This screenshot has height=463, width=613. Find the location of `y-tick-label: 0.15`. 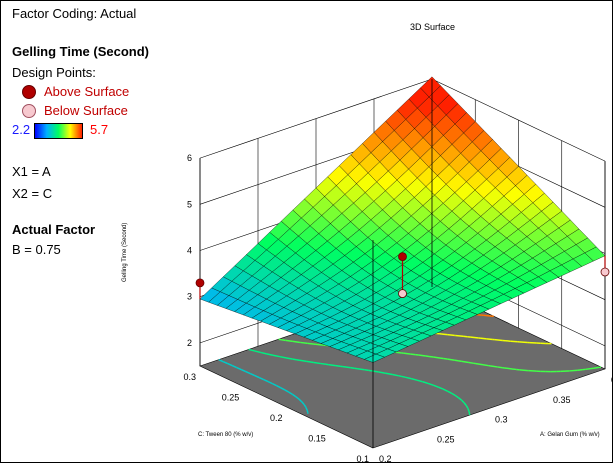

y-tick-label: 0.15 is located at coordinates (317, 439).